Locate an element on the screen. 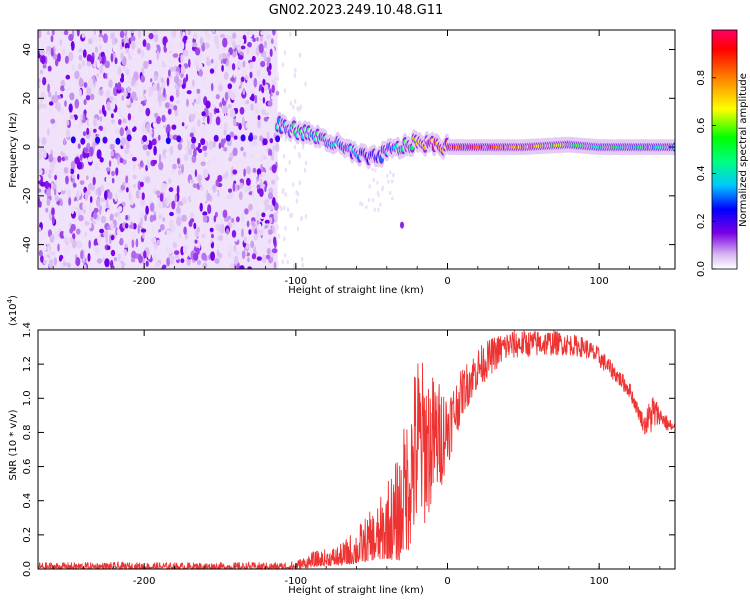  x-tick-label: -100 is located at coordinates (295, 581).